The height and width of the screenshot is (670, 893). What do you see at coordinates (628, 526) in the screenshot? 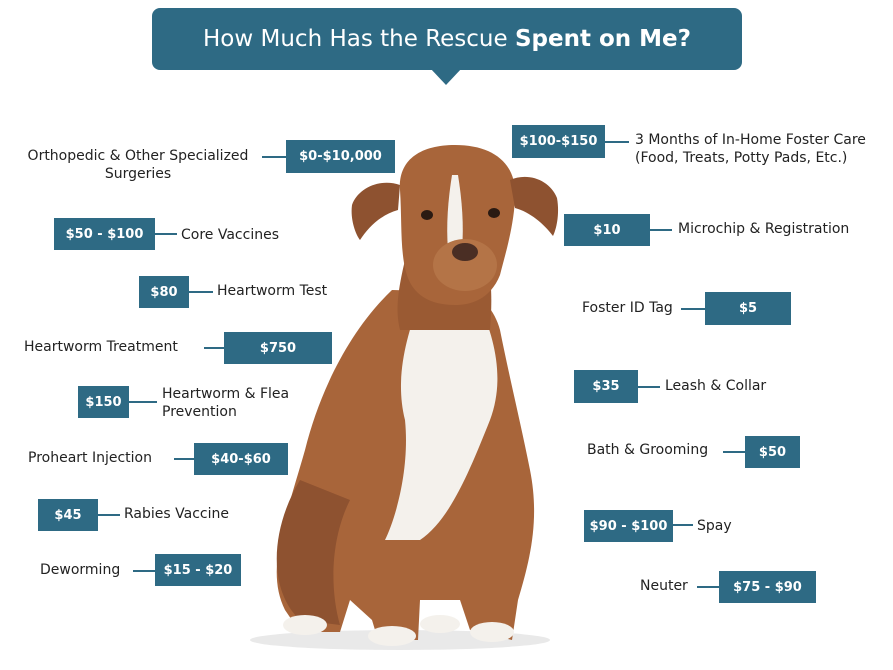
I see `spay-price-tag: $90 - $100` at bounding box center [628, 526].